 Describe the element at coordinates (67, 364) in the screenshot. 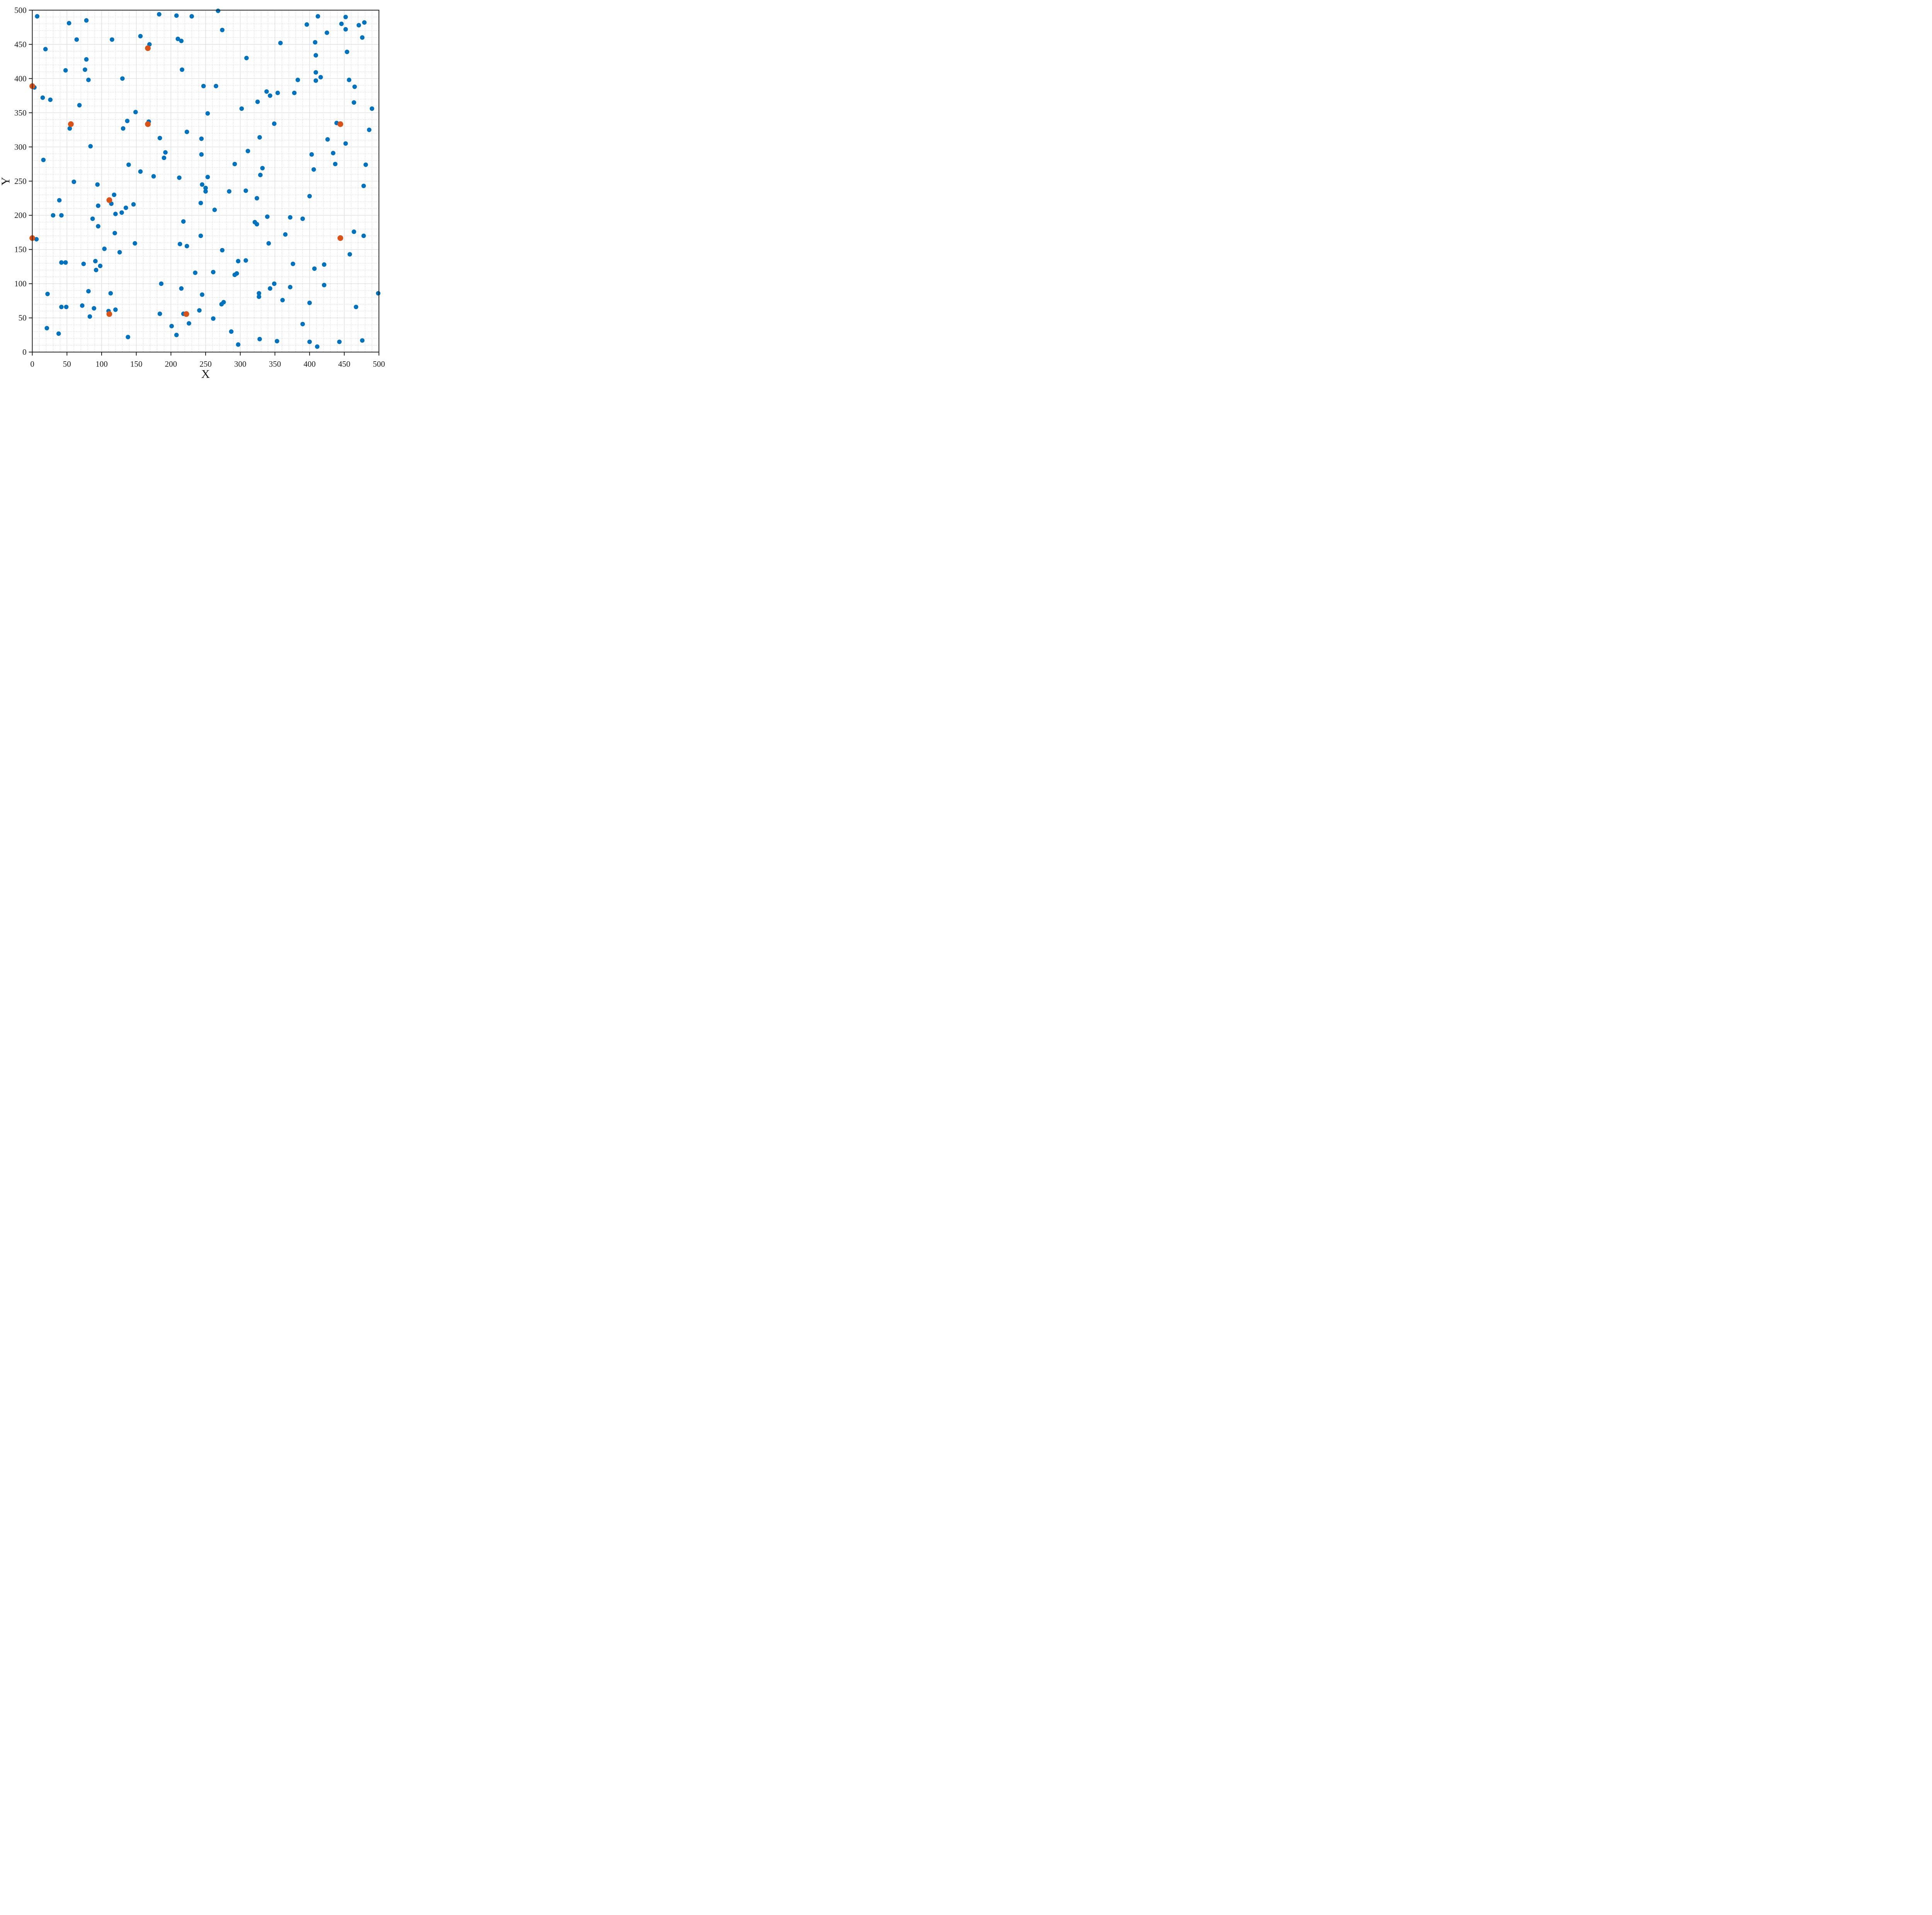

I see `x-tick-label: 50` at that location.